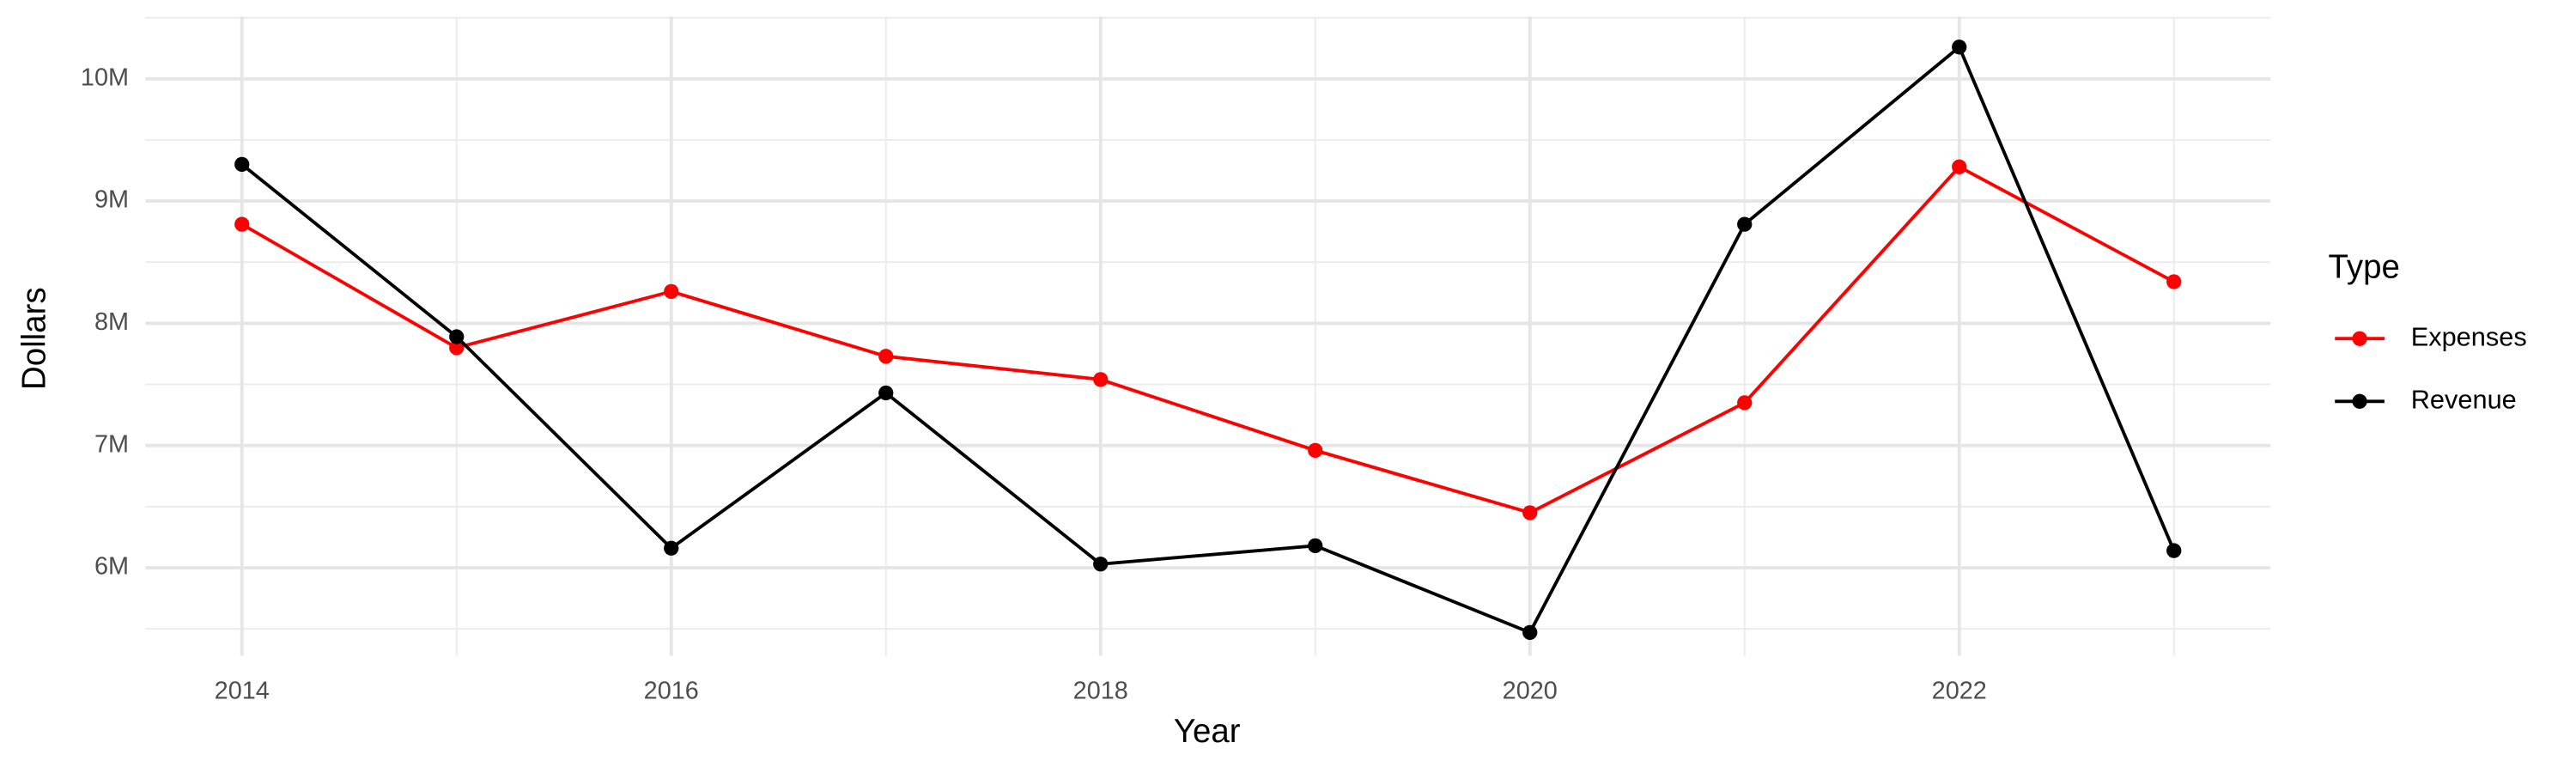 This screenshot has width=2576, height=773. I want to click on y-tick-label: 8M, so click(112, 322).